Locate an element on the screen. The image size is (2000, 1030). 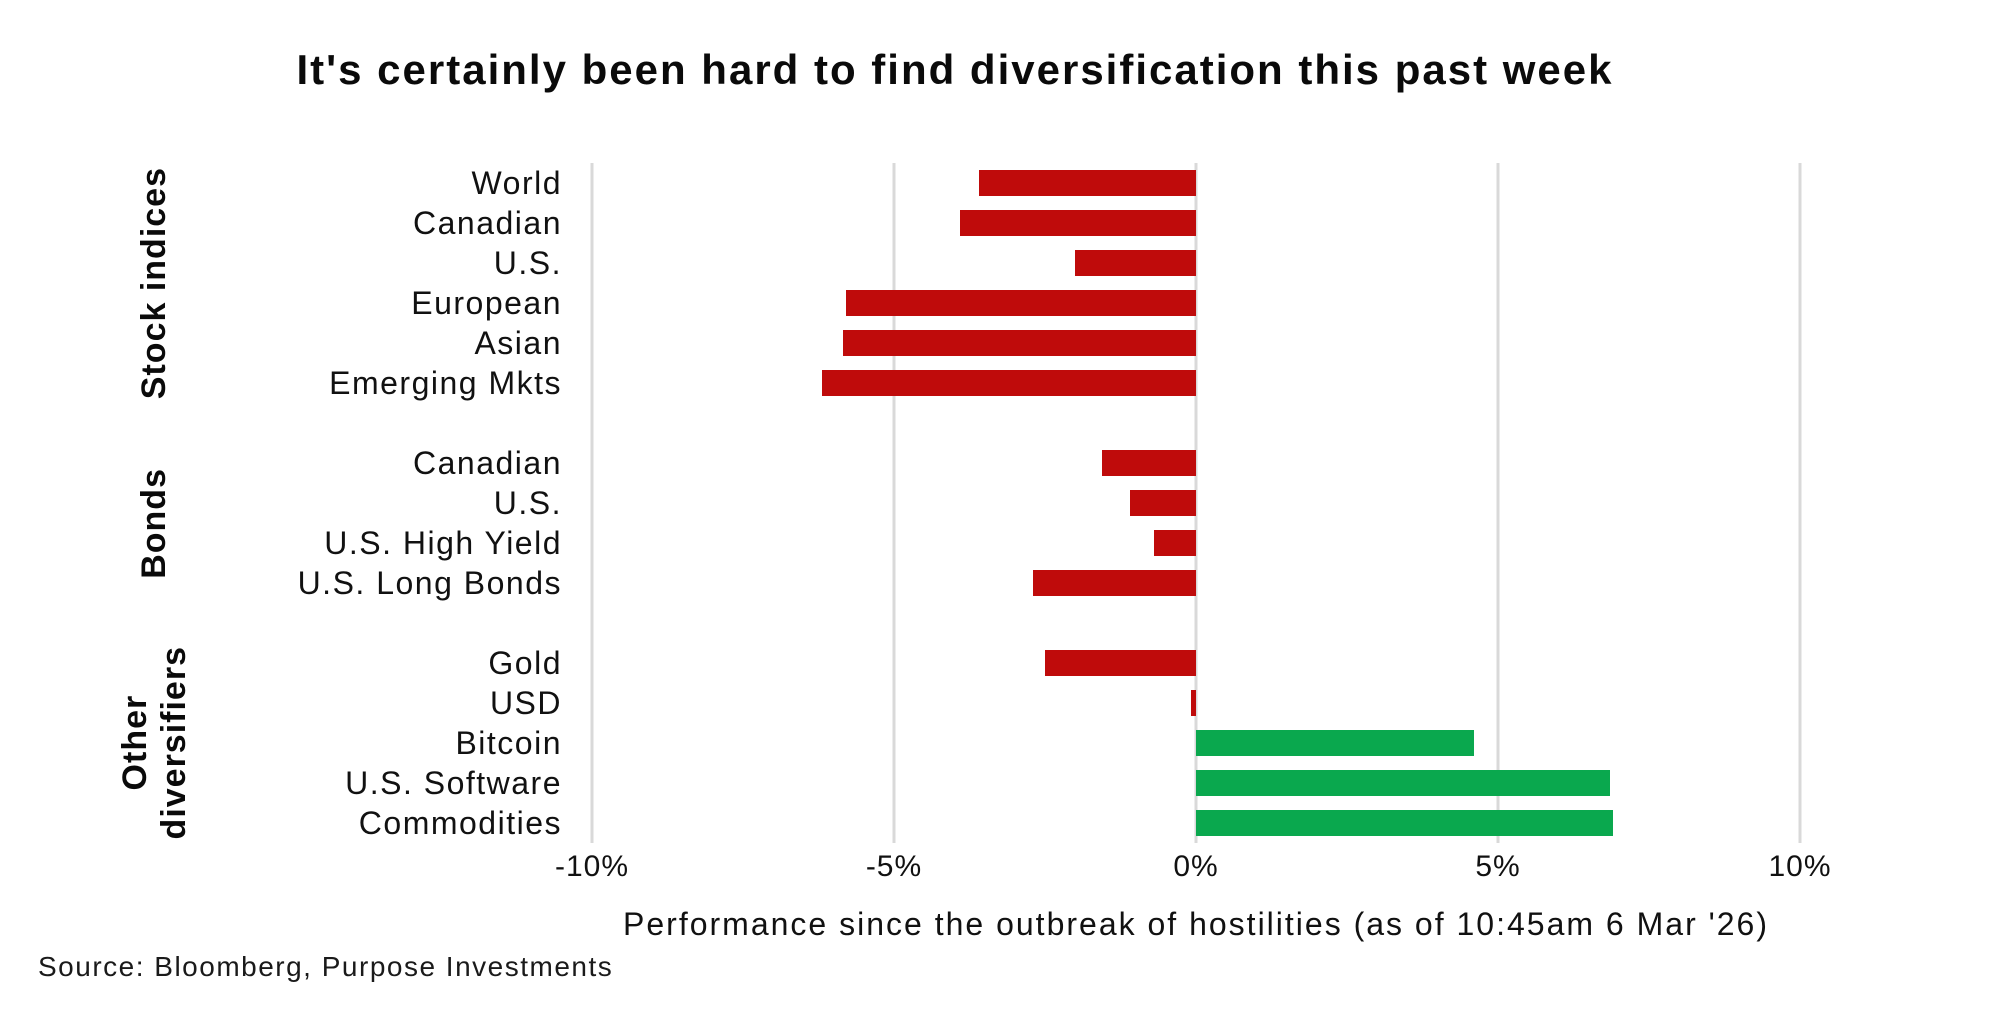
group-label-text: Bonds is located at coordinates (154, 523).